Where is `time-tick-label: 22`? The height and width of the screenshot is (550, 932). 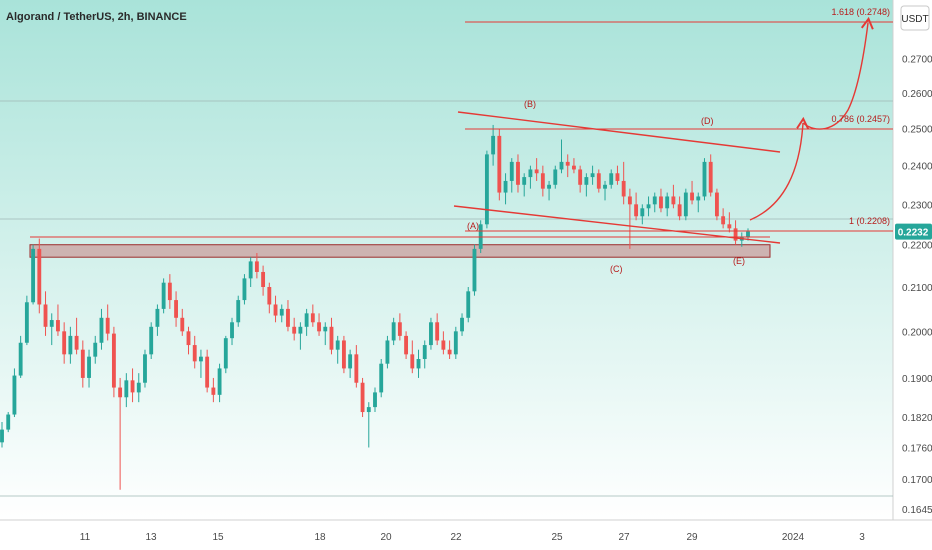 time-tick-label: 22 is located at coordinates (456, 537).